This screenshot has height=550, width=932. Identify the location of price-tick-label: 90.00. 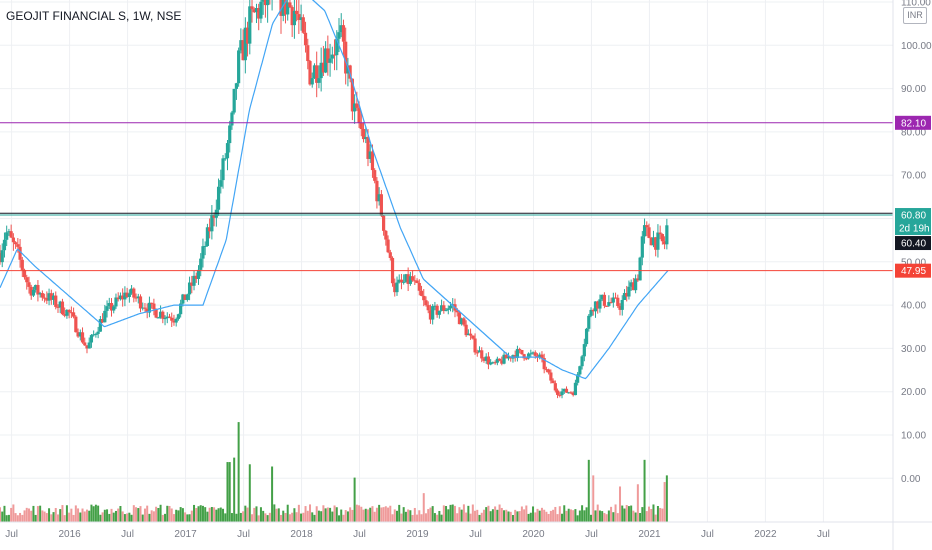
(913, 89).